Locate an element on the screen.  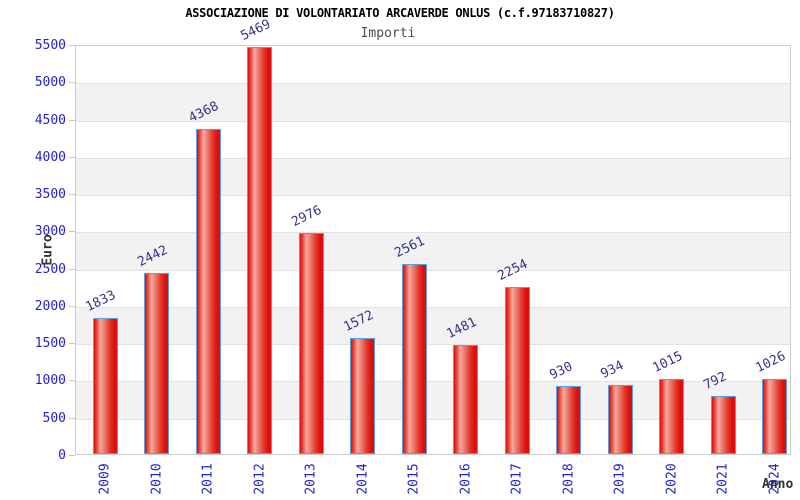
y-tick-label: 5000 is located at coordinates (50, 83).